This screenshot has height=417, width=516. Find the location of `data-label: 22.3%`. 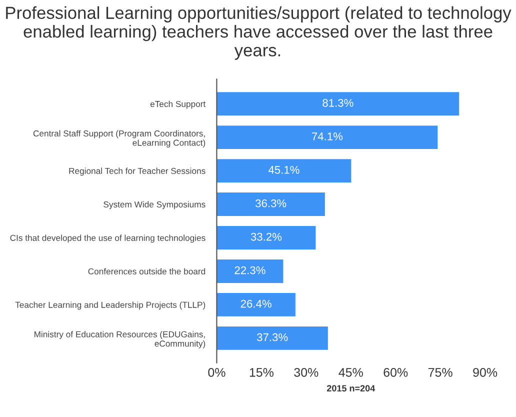

data-label: 22.3% is located at coordinates (250, 270).